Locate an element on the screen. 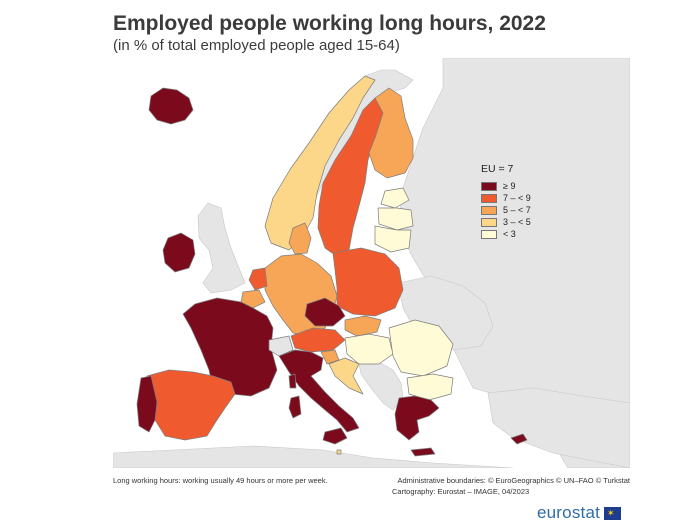 The image size is (700, 529). country-latvia is located at coordinates (395, 219).